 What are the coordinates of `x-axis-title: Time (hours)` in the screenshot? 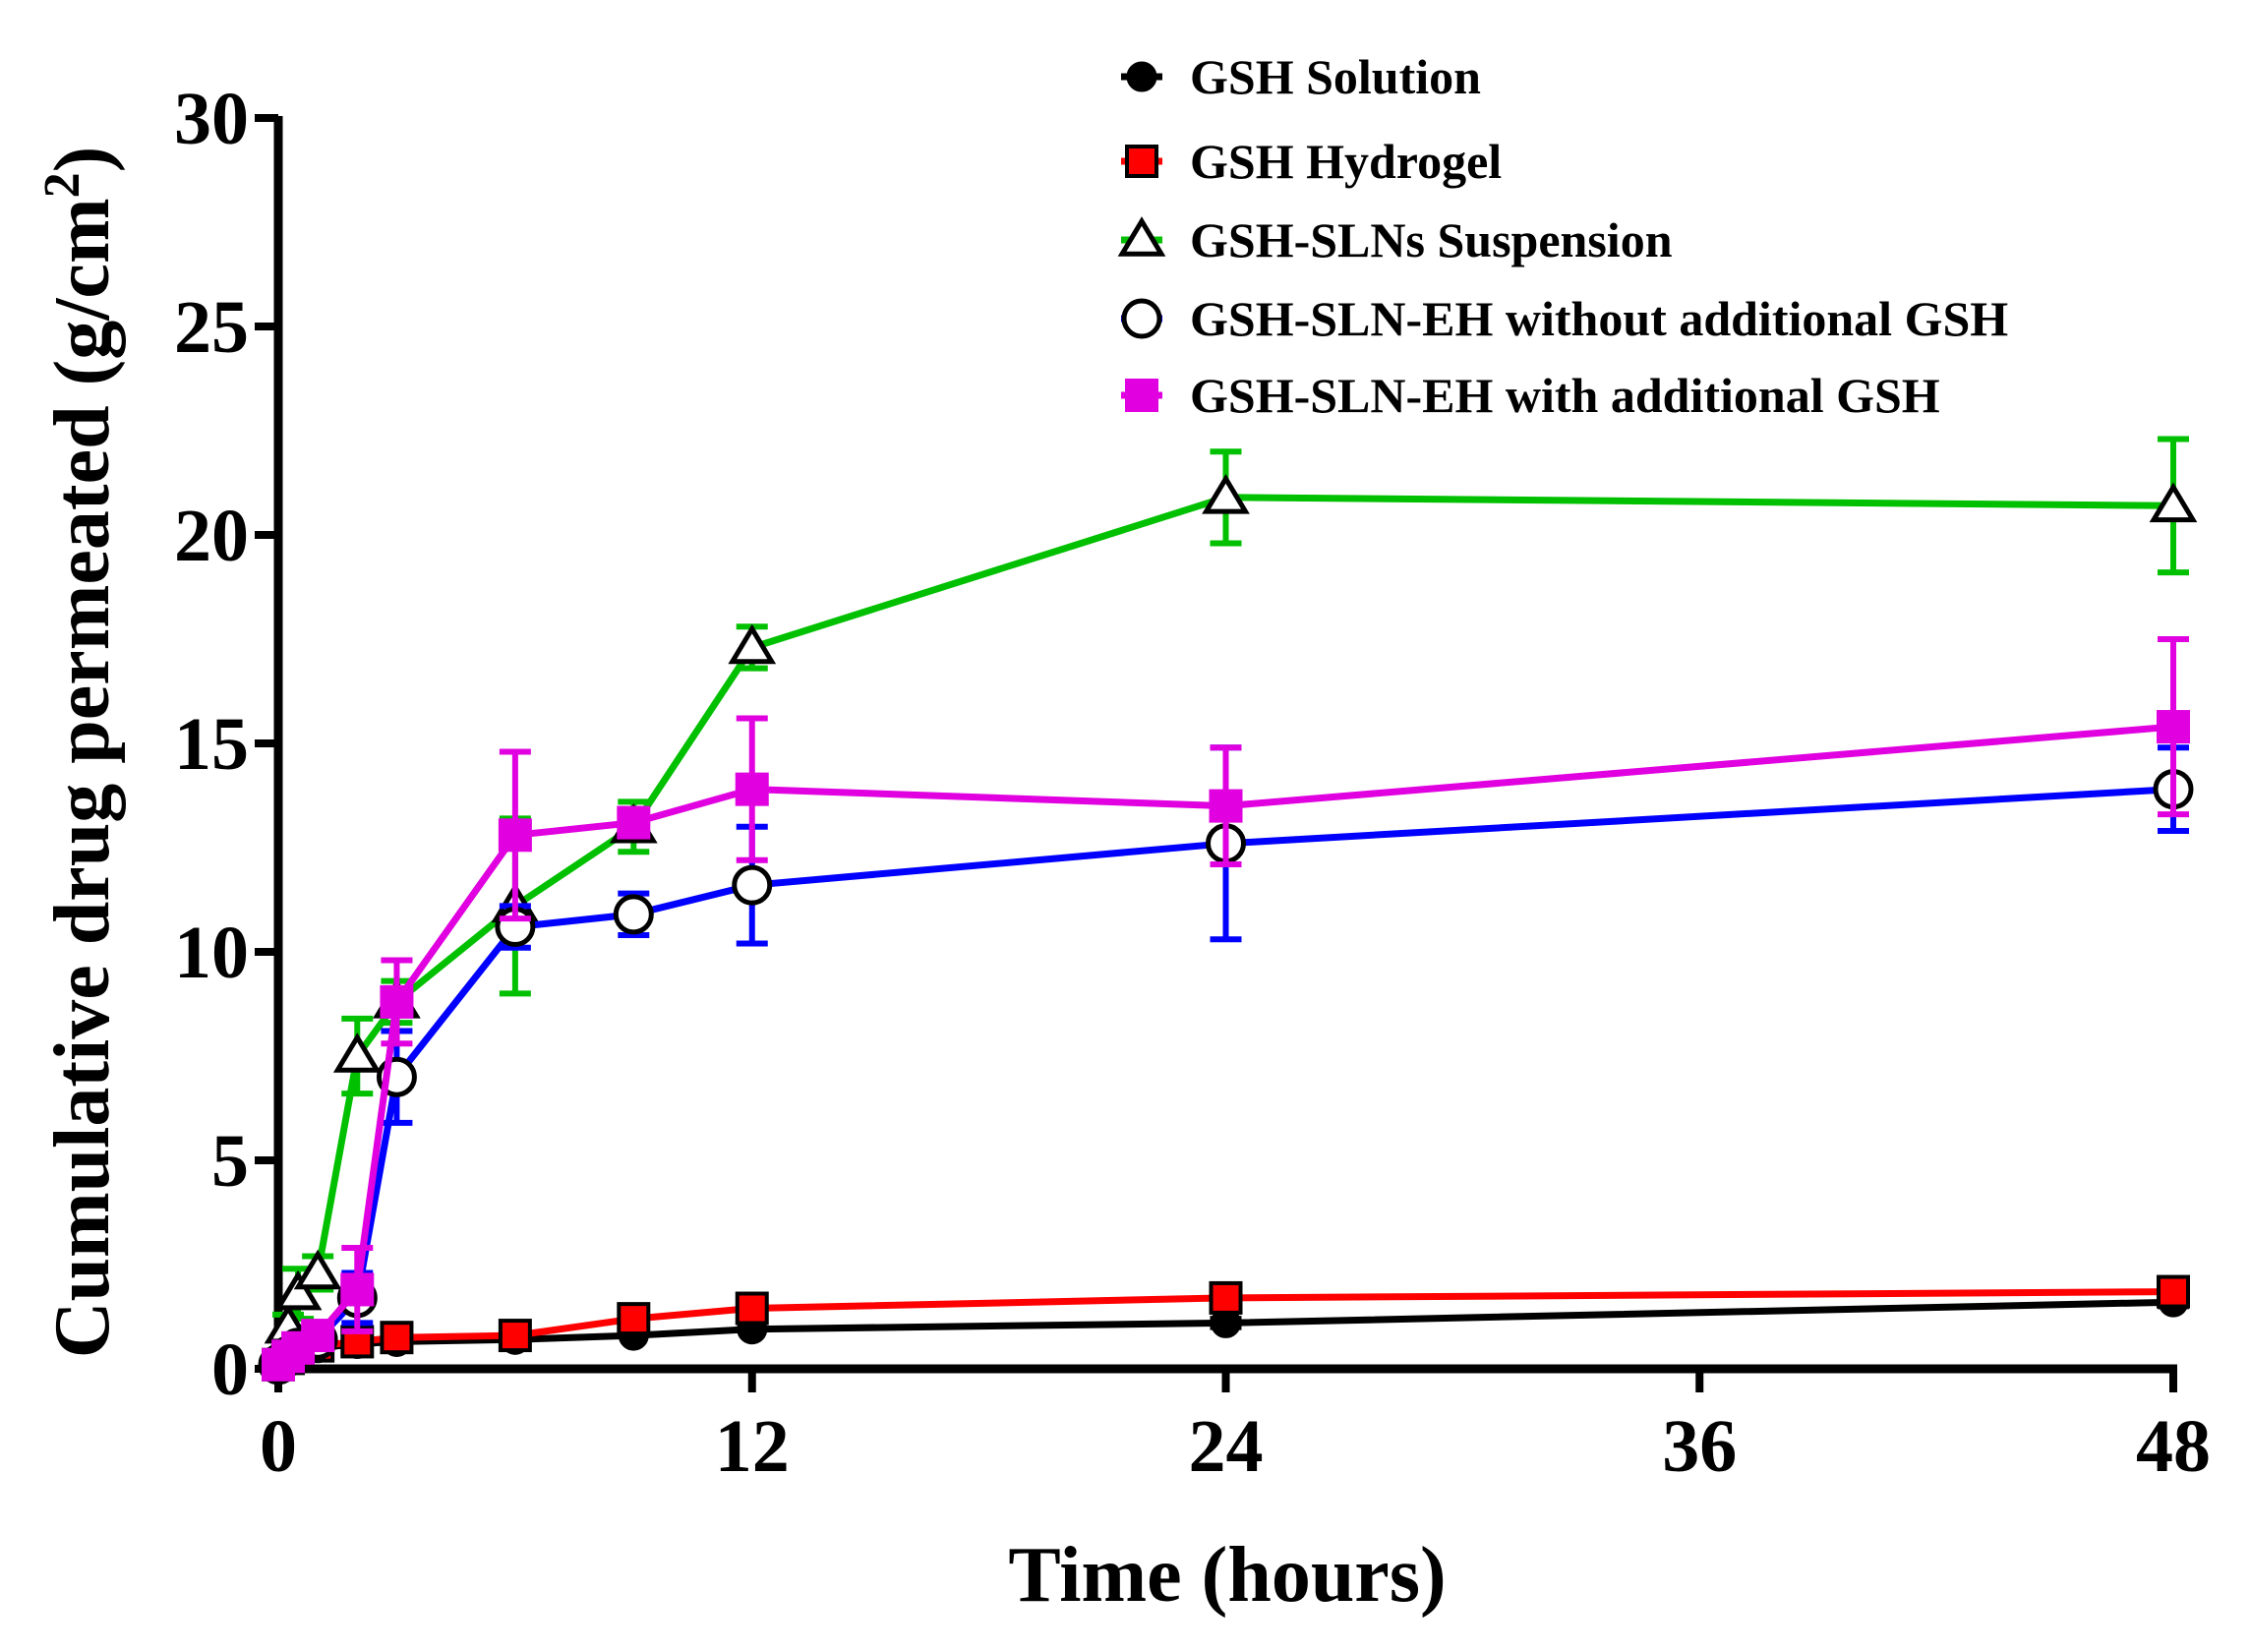 It's located at (1227, 1575).